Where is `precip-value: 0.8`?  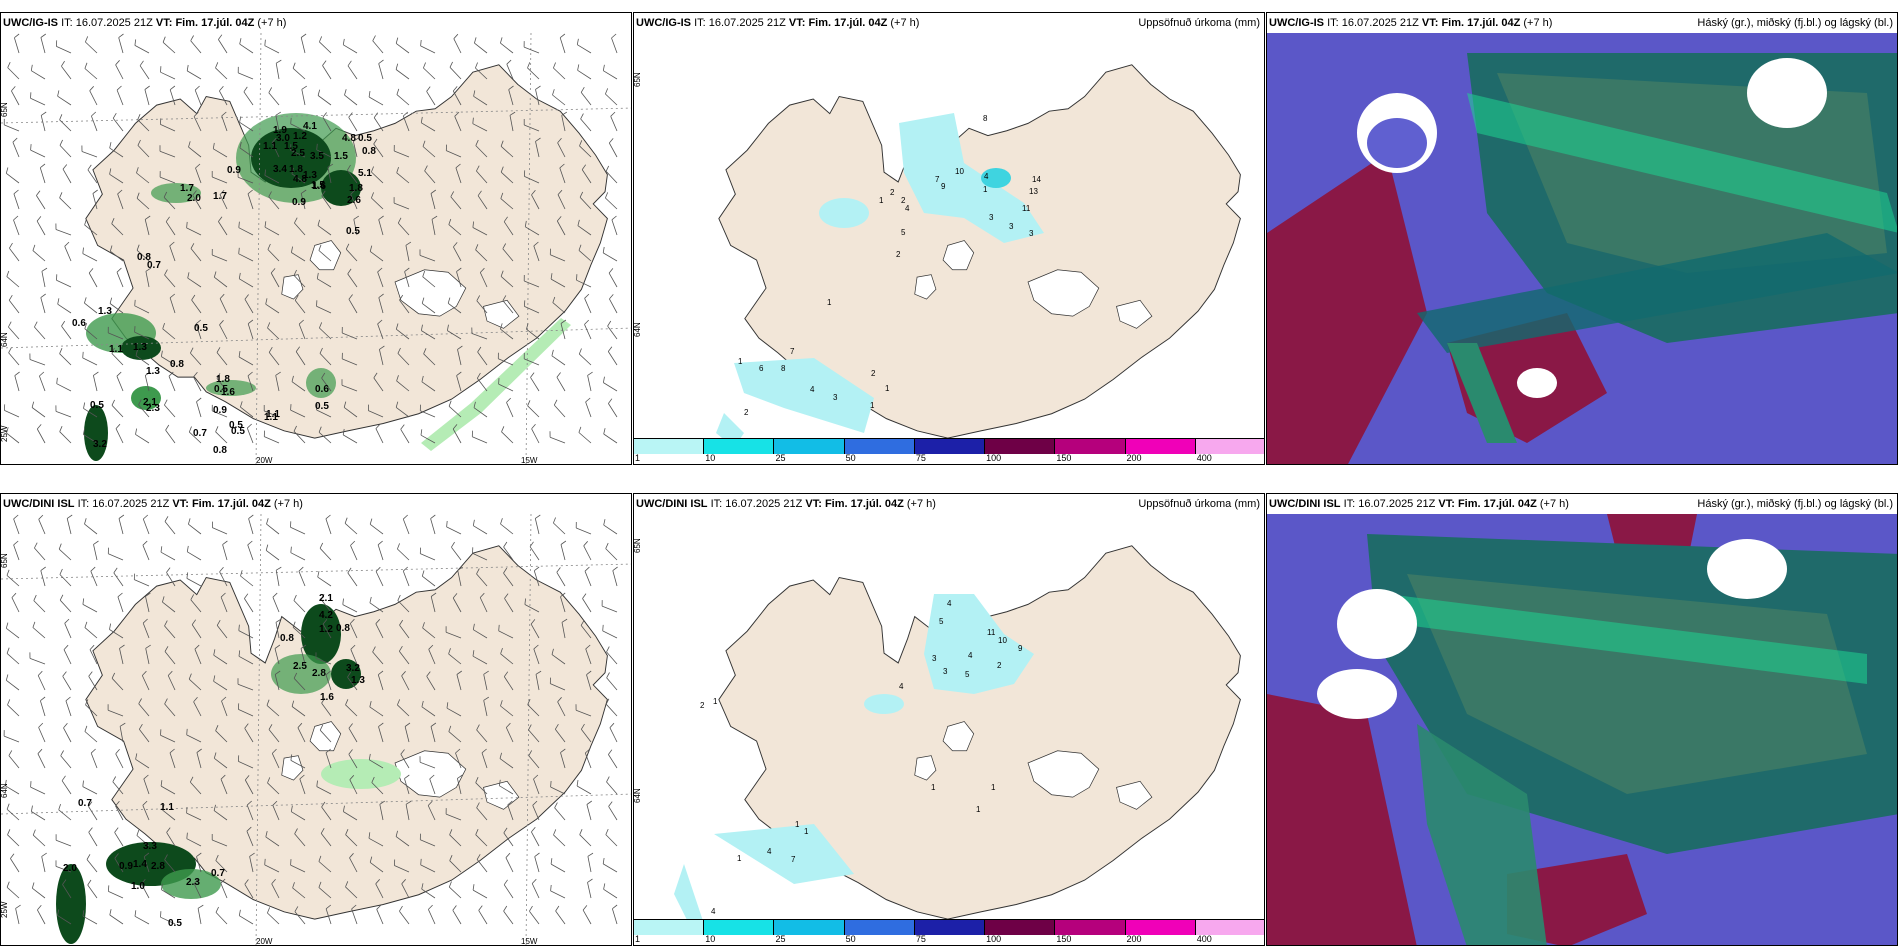
precip-value: 0.8 is located at coordinates (343, 628).